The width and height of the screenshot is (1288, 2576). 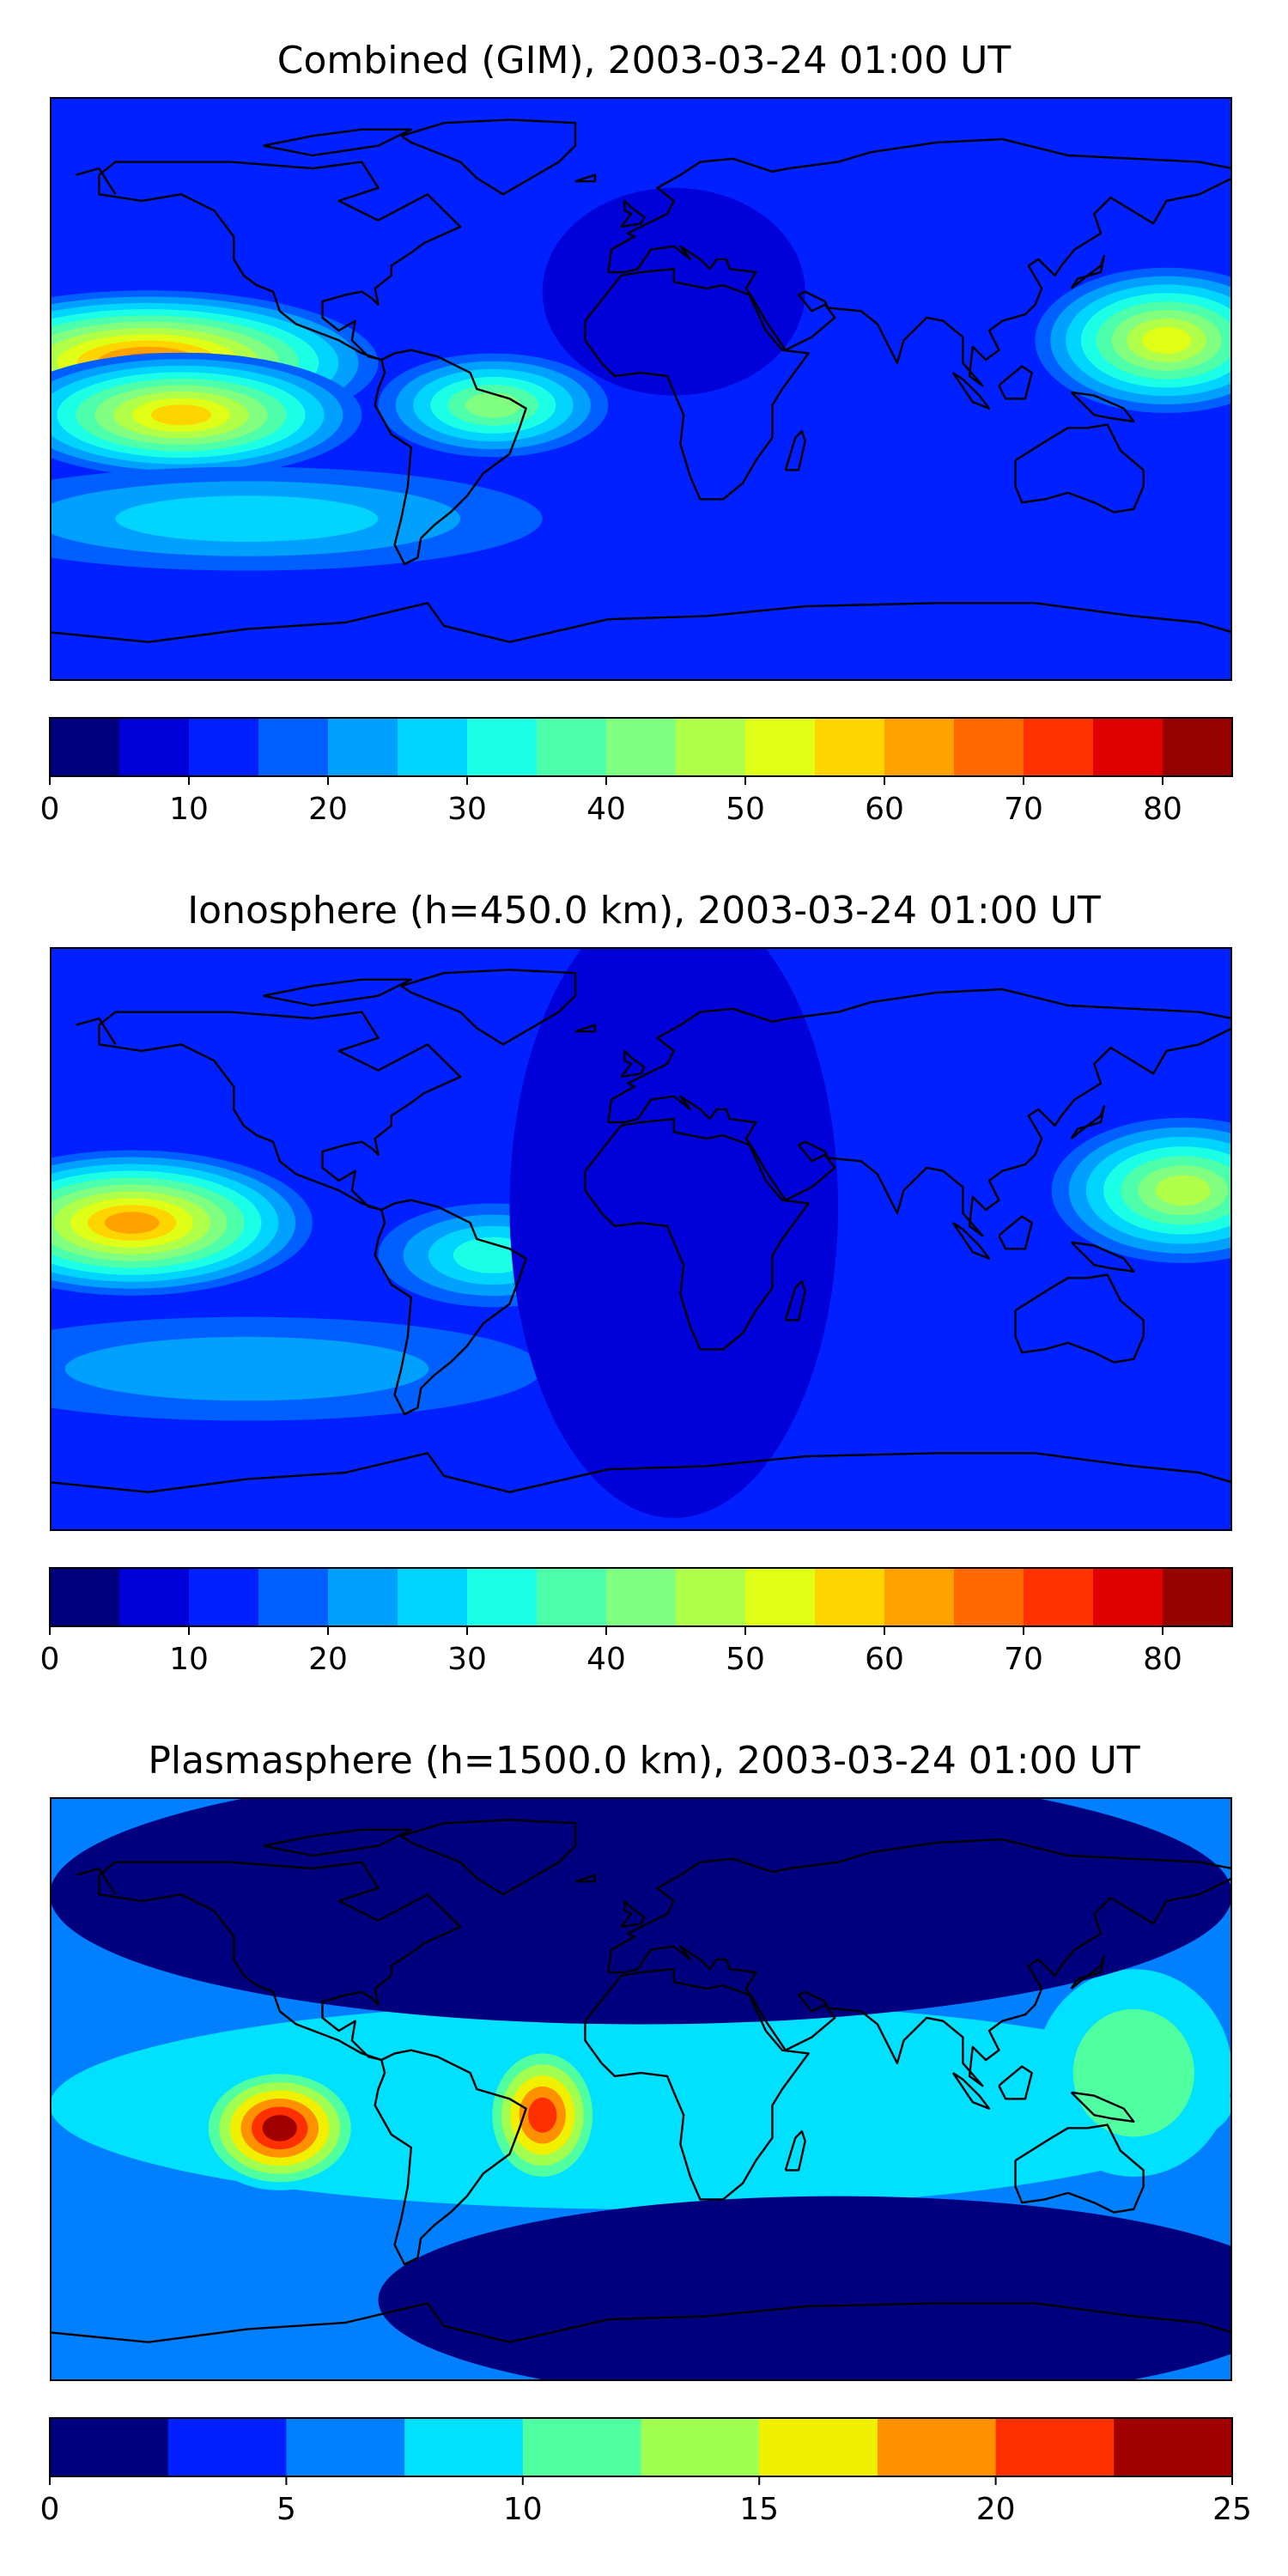 I want to click on atlantic-low-contour, so click(x=673, y=291).